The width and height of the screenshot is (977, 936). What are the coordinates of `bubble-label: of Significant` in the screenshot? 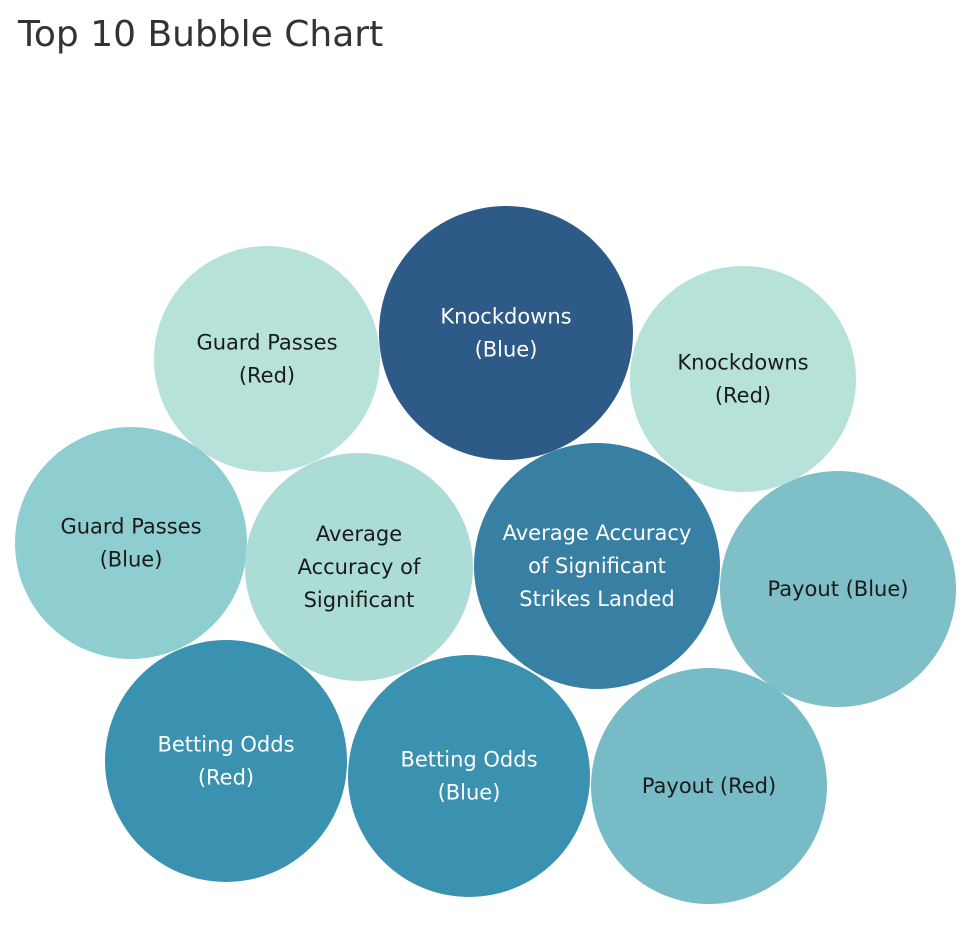 It's located at (597, 566).